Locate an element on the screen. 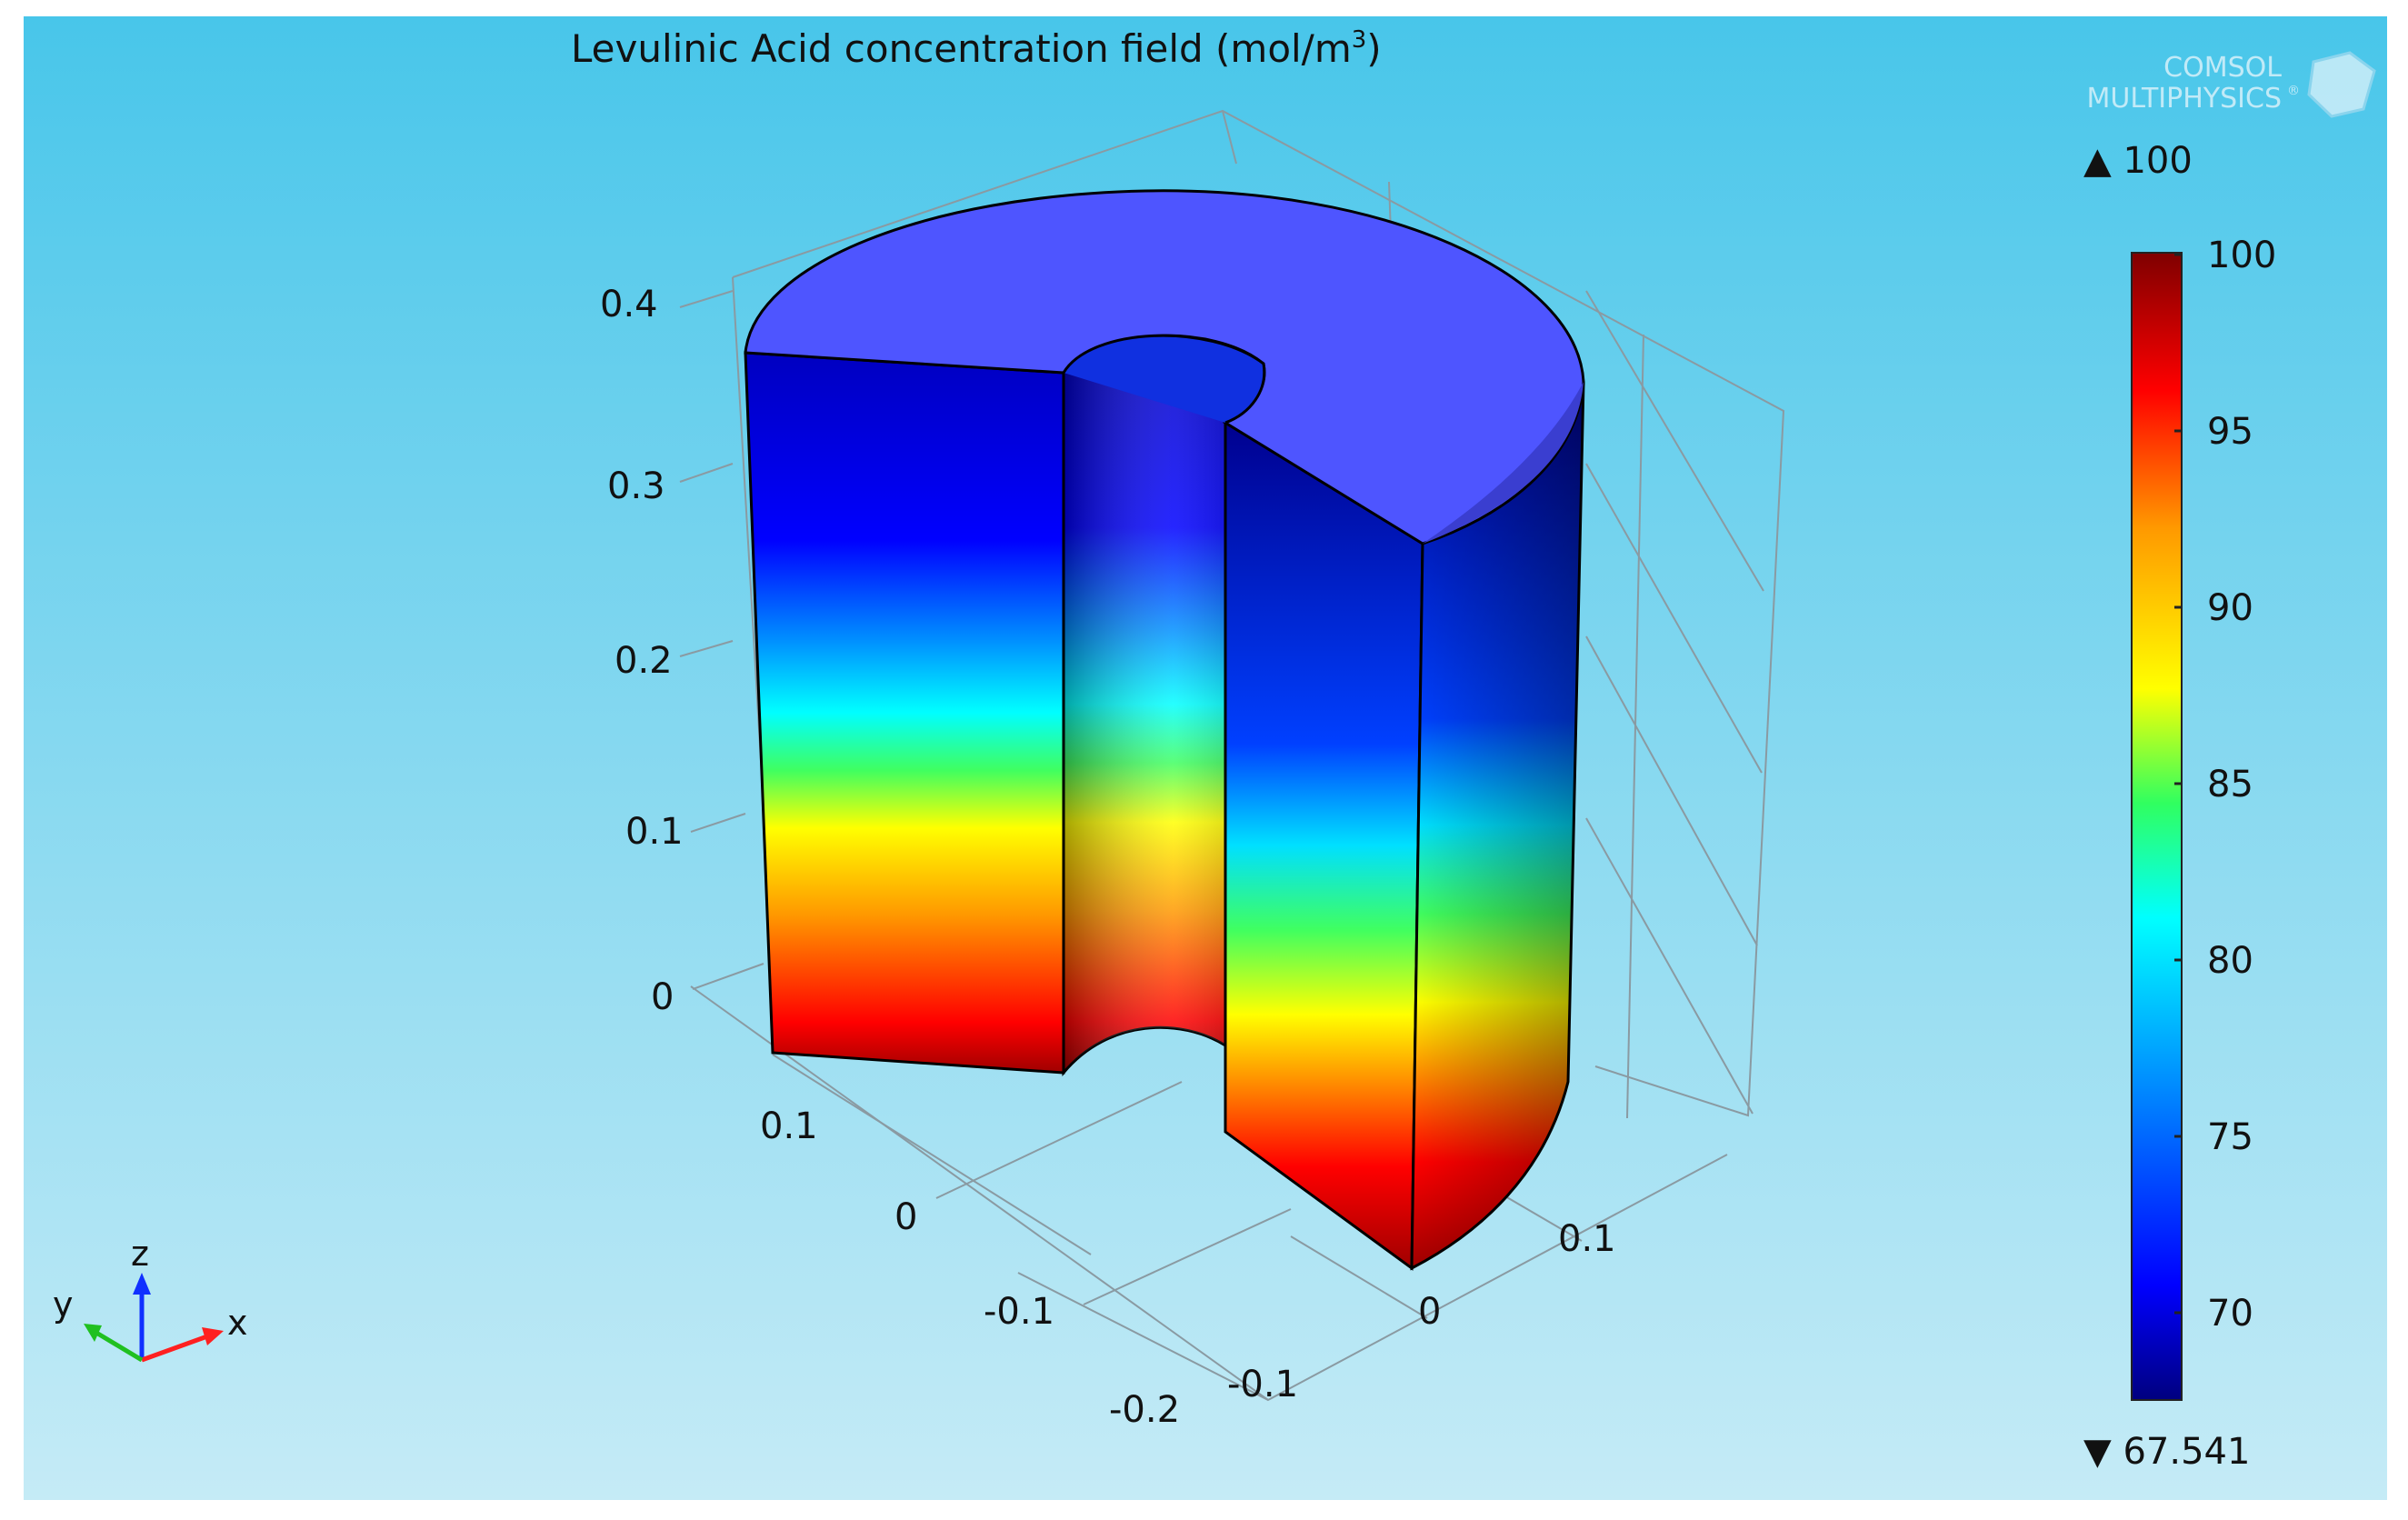  triad-x-arrow is located at coordinates (174, 1348).